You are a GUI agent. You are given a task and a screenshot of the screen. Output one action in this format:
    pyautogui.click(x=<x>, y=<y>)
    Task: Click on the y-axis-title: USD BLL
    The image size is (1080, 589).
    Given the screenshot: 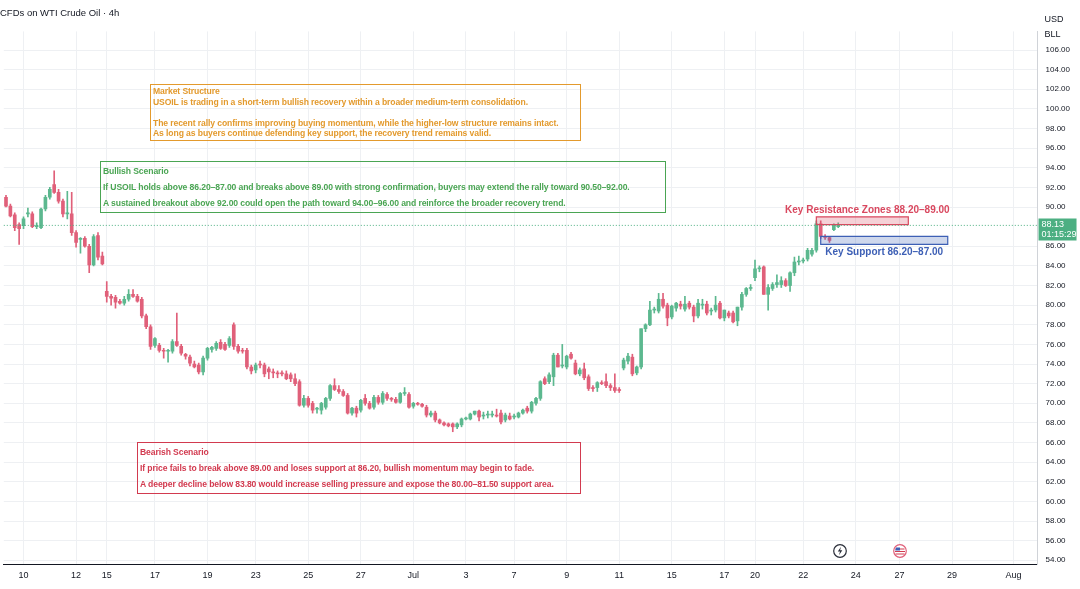 What is the action you would take?
    pyautogui.click(x=1054, y=26)
    